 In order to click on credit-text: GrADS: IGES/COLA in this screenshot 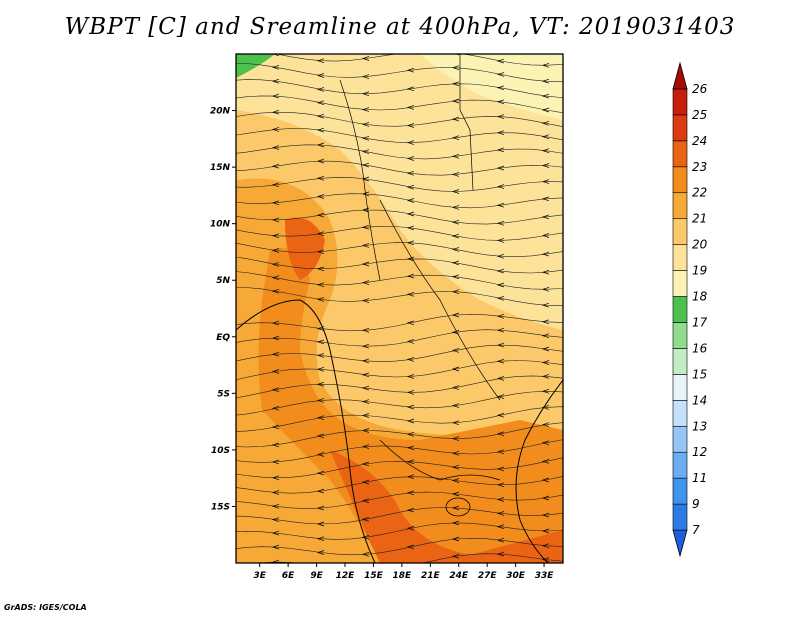, I will do `click(45, 607)`.